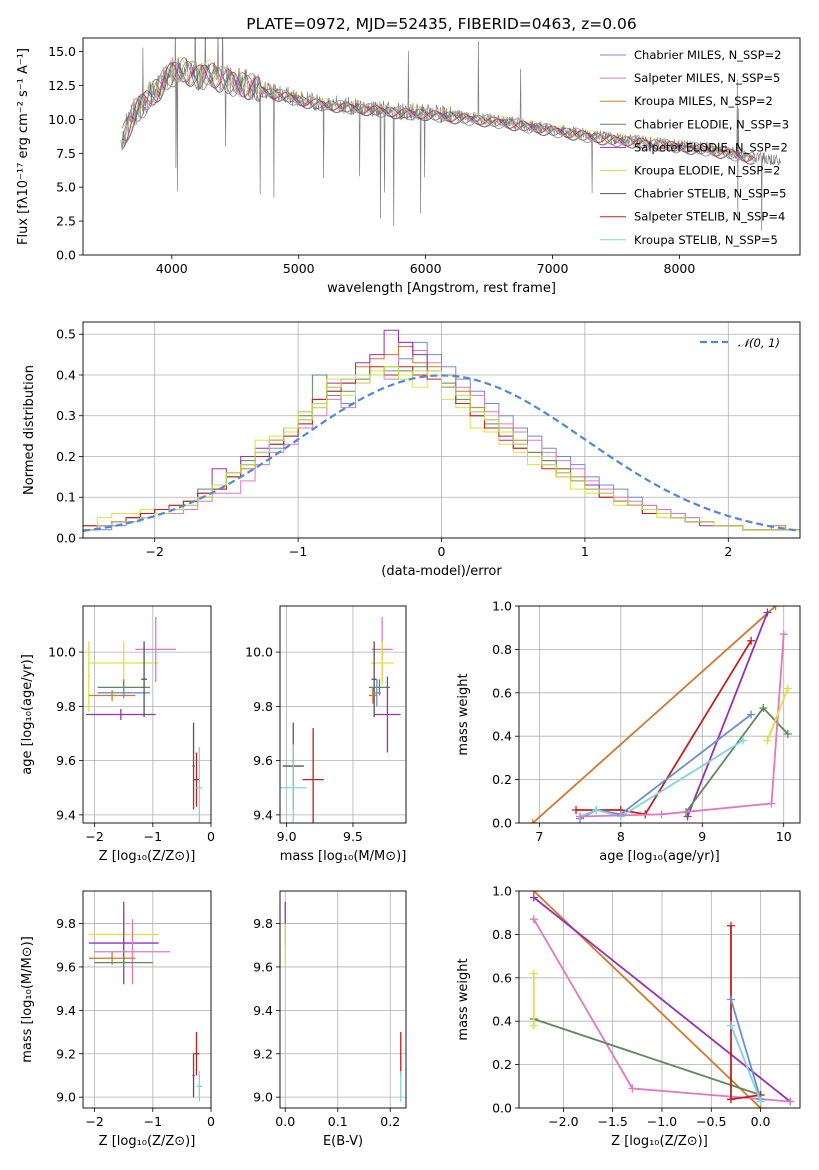  What do you see at coordinates (707, 171) in the screenshot?
I see `legend-label: Kroupa ELODIE, N_SSP=2` at bounding box center [707, 171].